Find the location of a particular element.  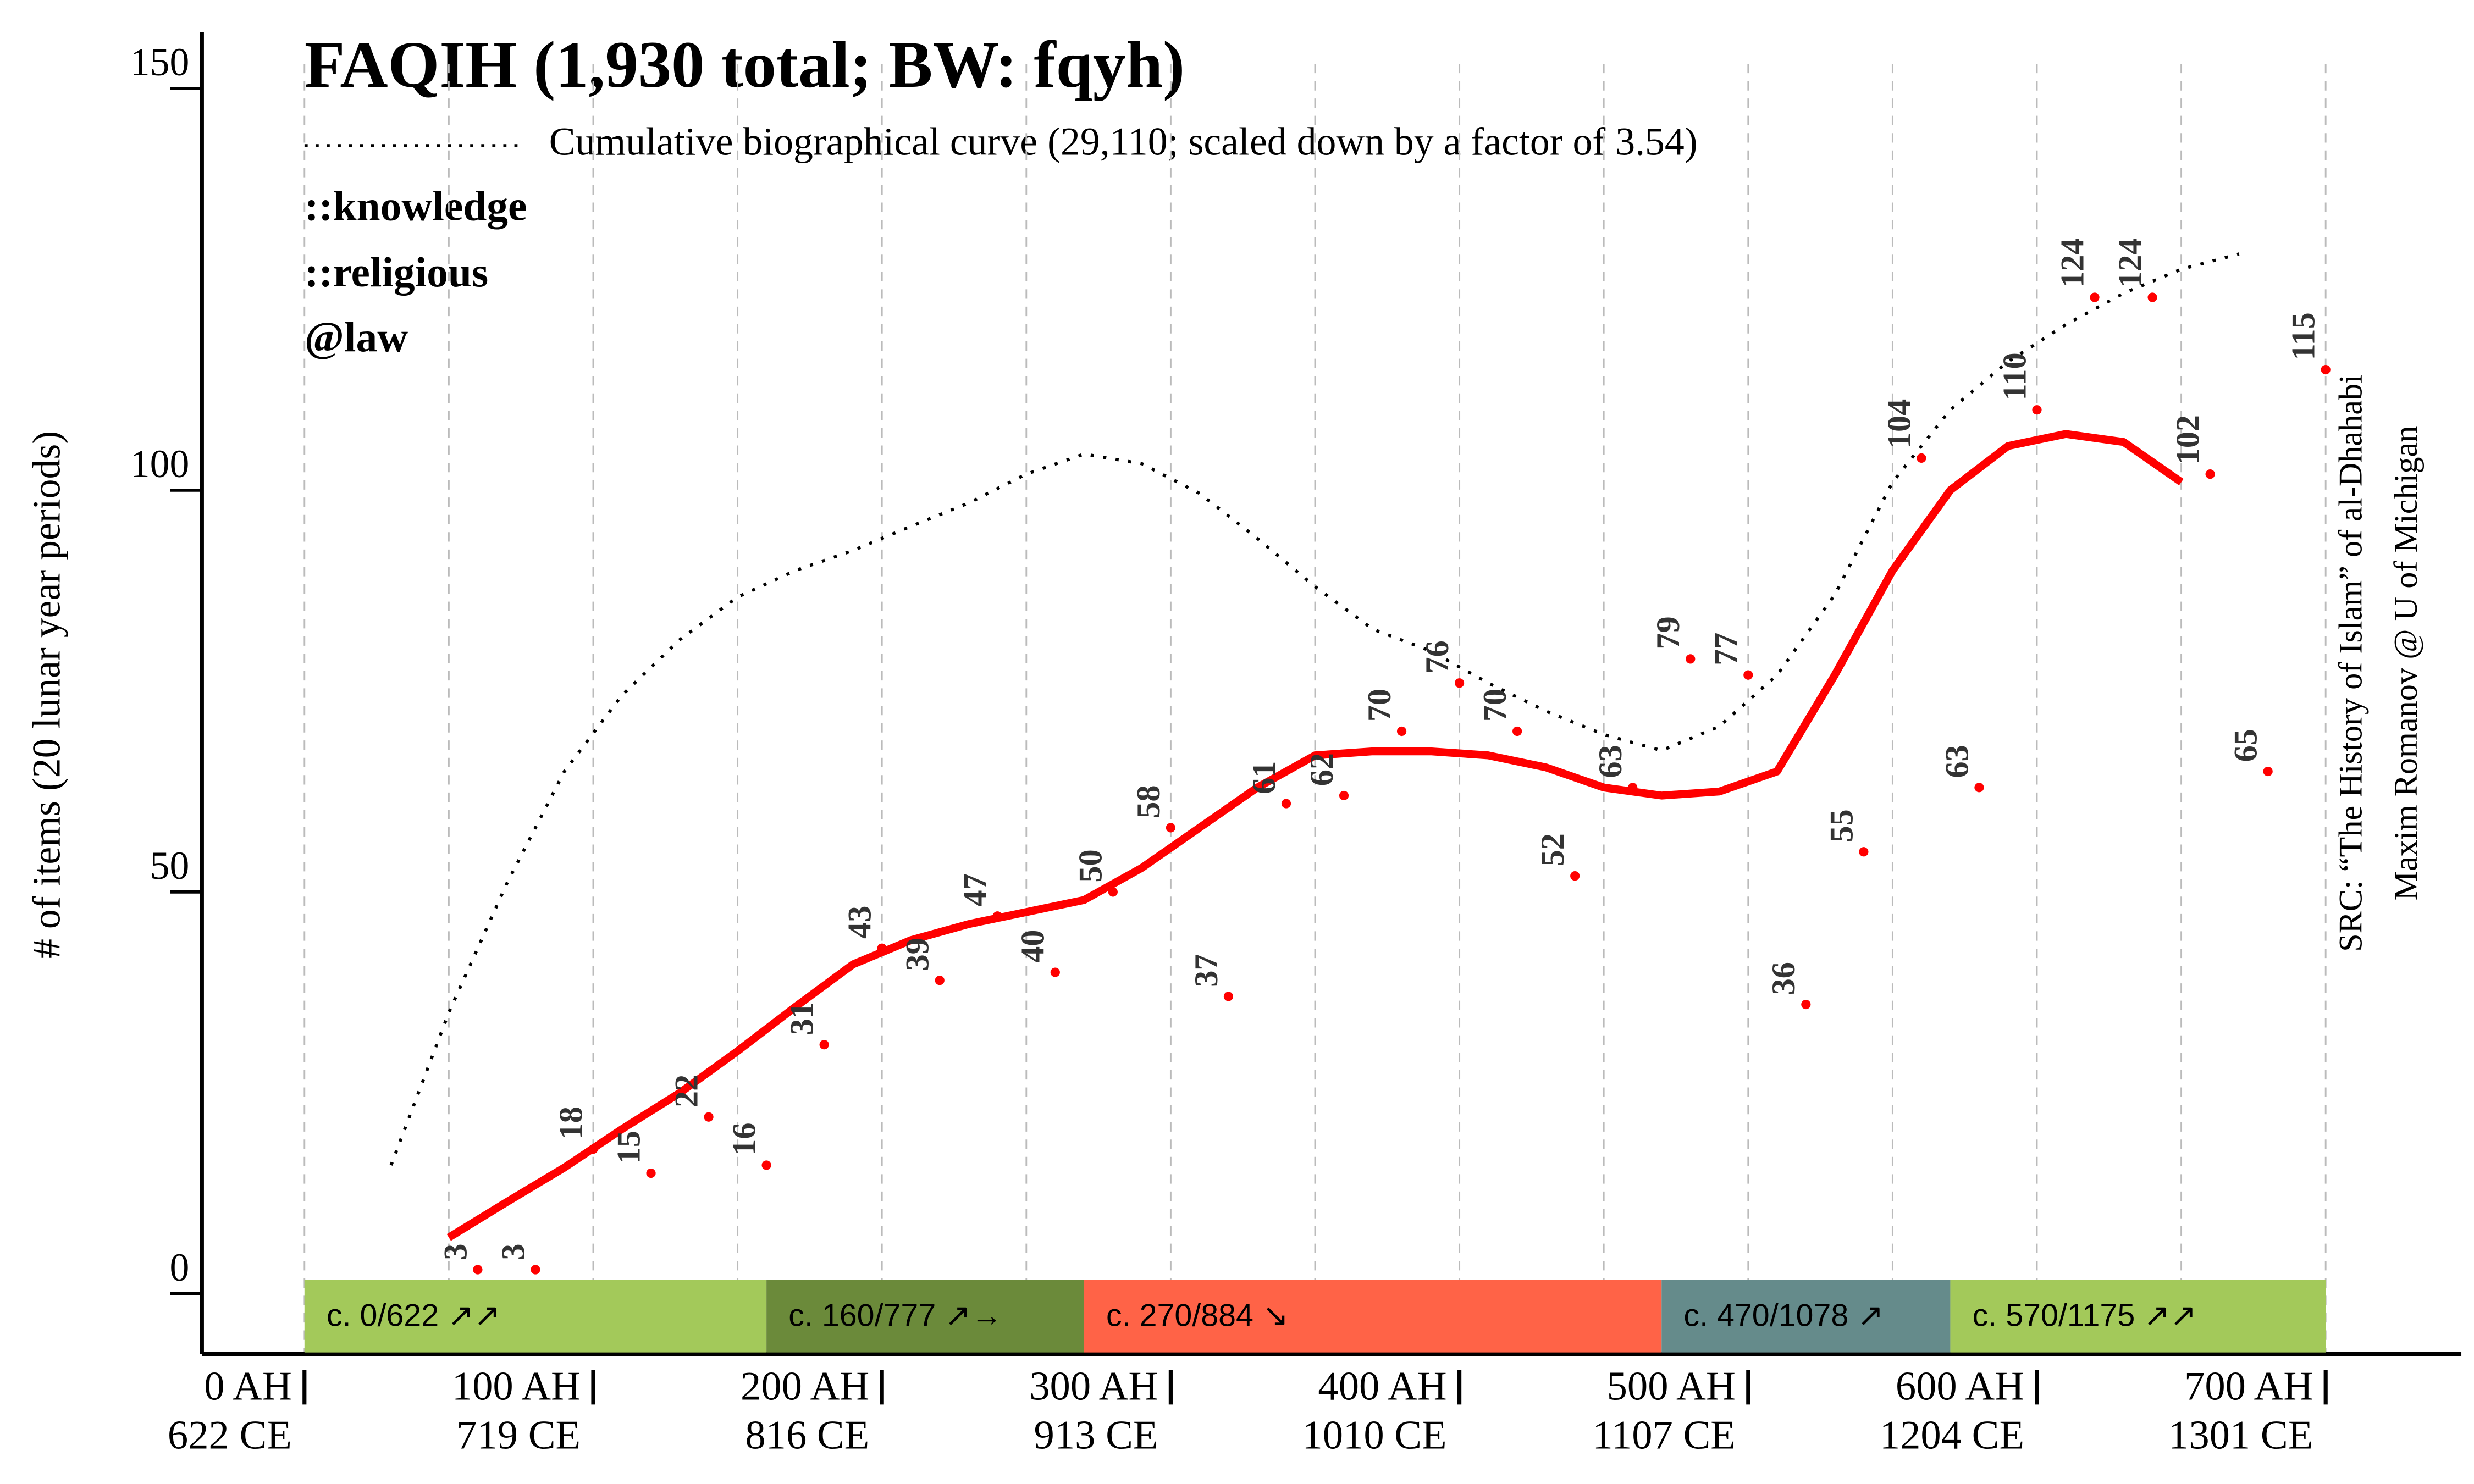

data-label: 18 is located at coordinates (571, 1122).